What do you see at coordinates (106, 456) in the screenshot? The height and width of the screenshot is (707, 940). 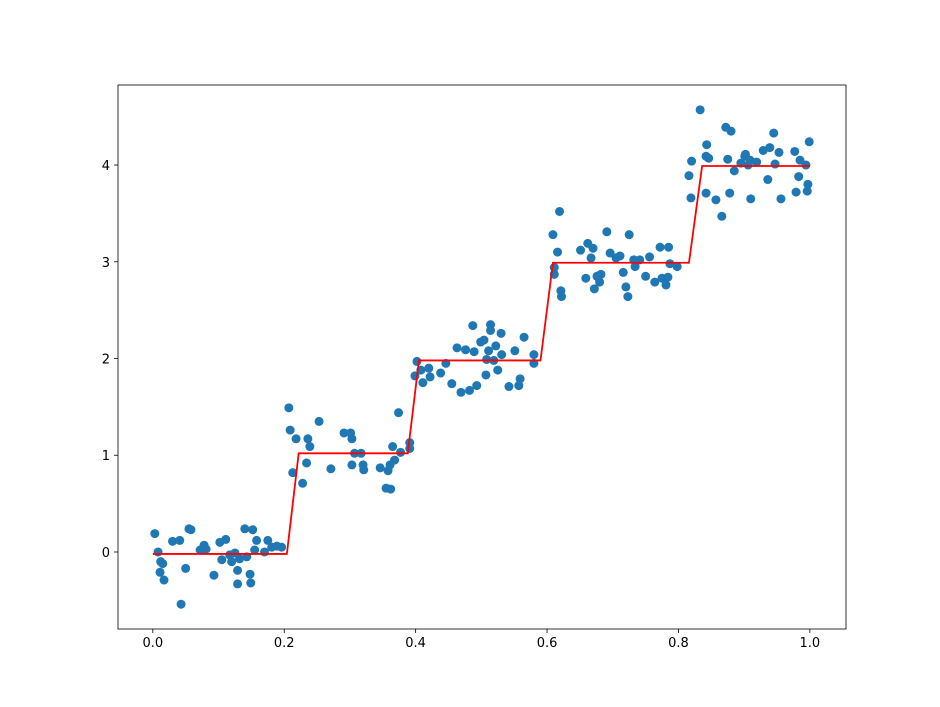 I see `y-tick-label: 1` at bounding box center [106, 456].